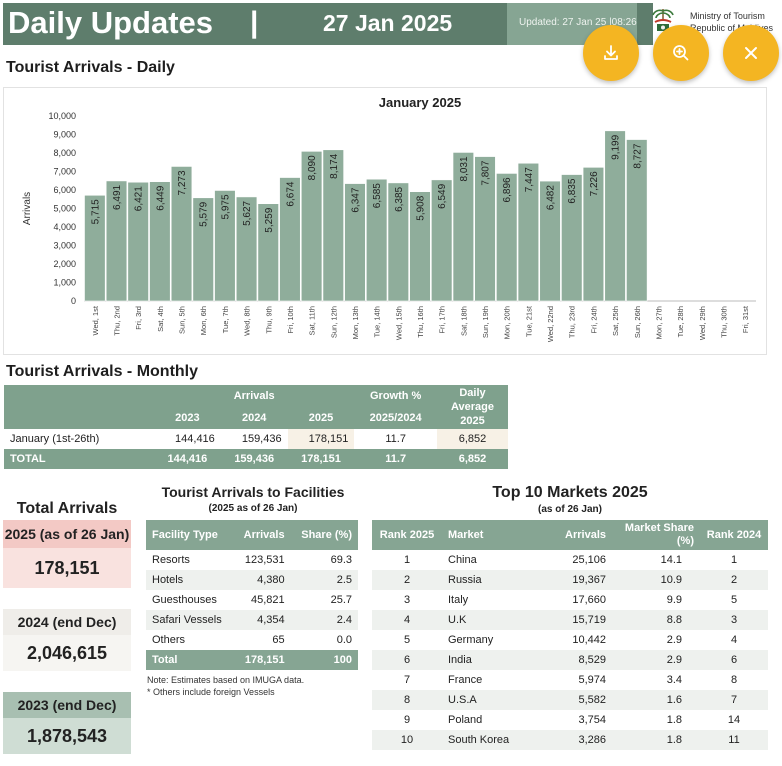  Describe the element at coordinates (465, 720) in the screenshot. I see `market-name: Poland` at that location.